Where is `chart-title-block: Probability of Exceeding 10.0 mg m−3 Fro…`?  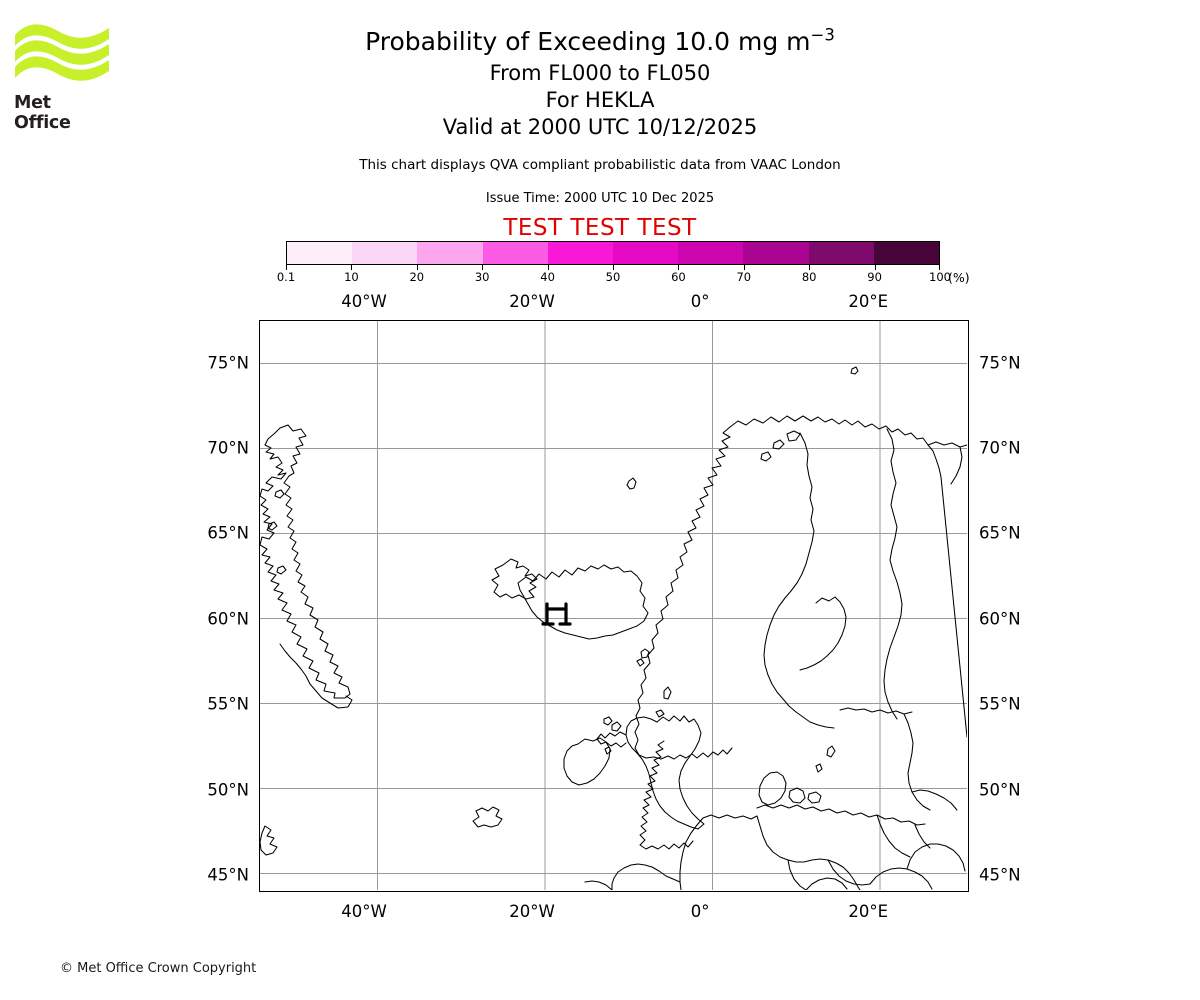
chart-title-block: Probability of Exceeding 10.0 mg m−3 Fro… is located at coordinates (600, 82).